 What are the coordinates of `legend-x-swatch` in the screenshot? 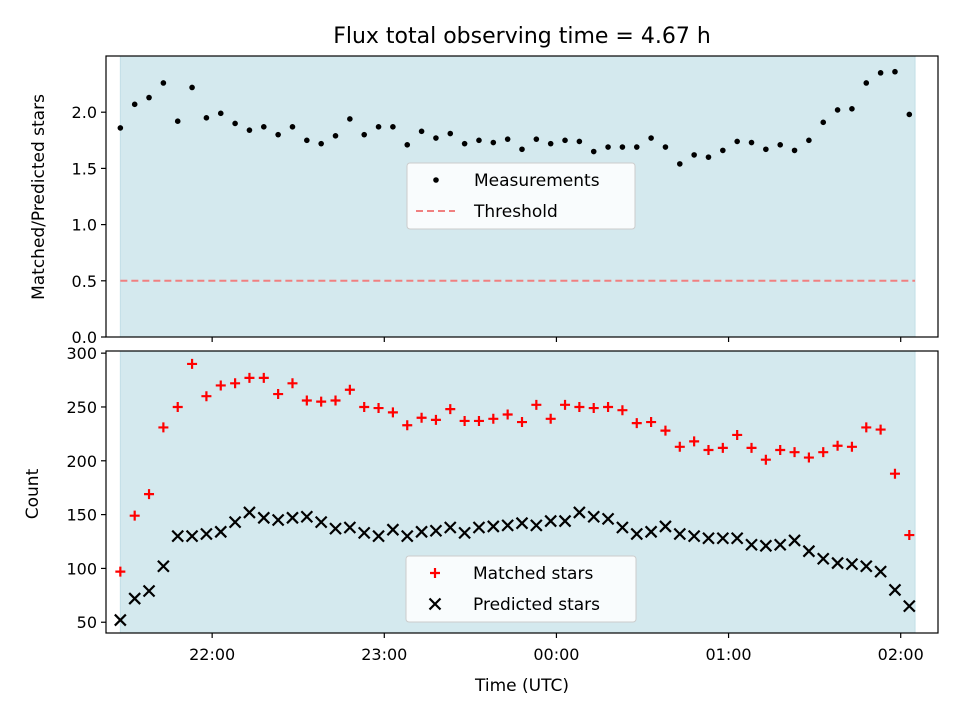 It's located at (435, 604).